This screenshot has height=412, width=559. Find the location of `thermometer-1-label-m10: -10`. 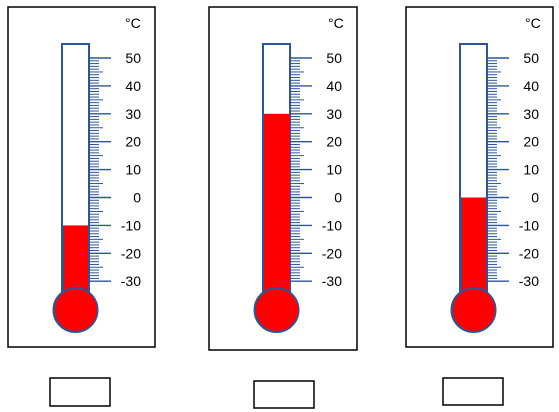

thermometer-1-label-m10: -10 is located at coordinates (131, 225).